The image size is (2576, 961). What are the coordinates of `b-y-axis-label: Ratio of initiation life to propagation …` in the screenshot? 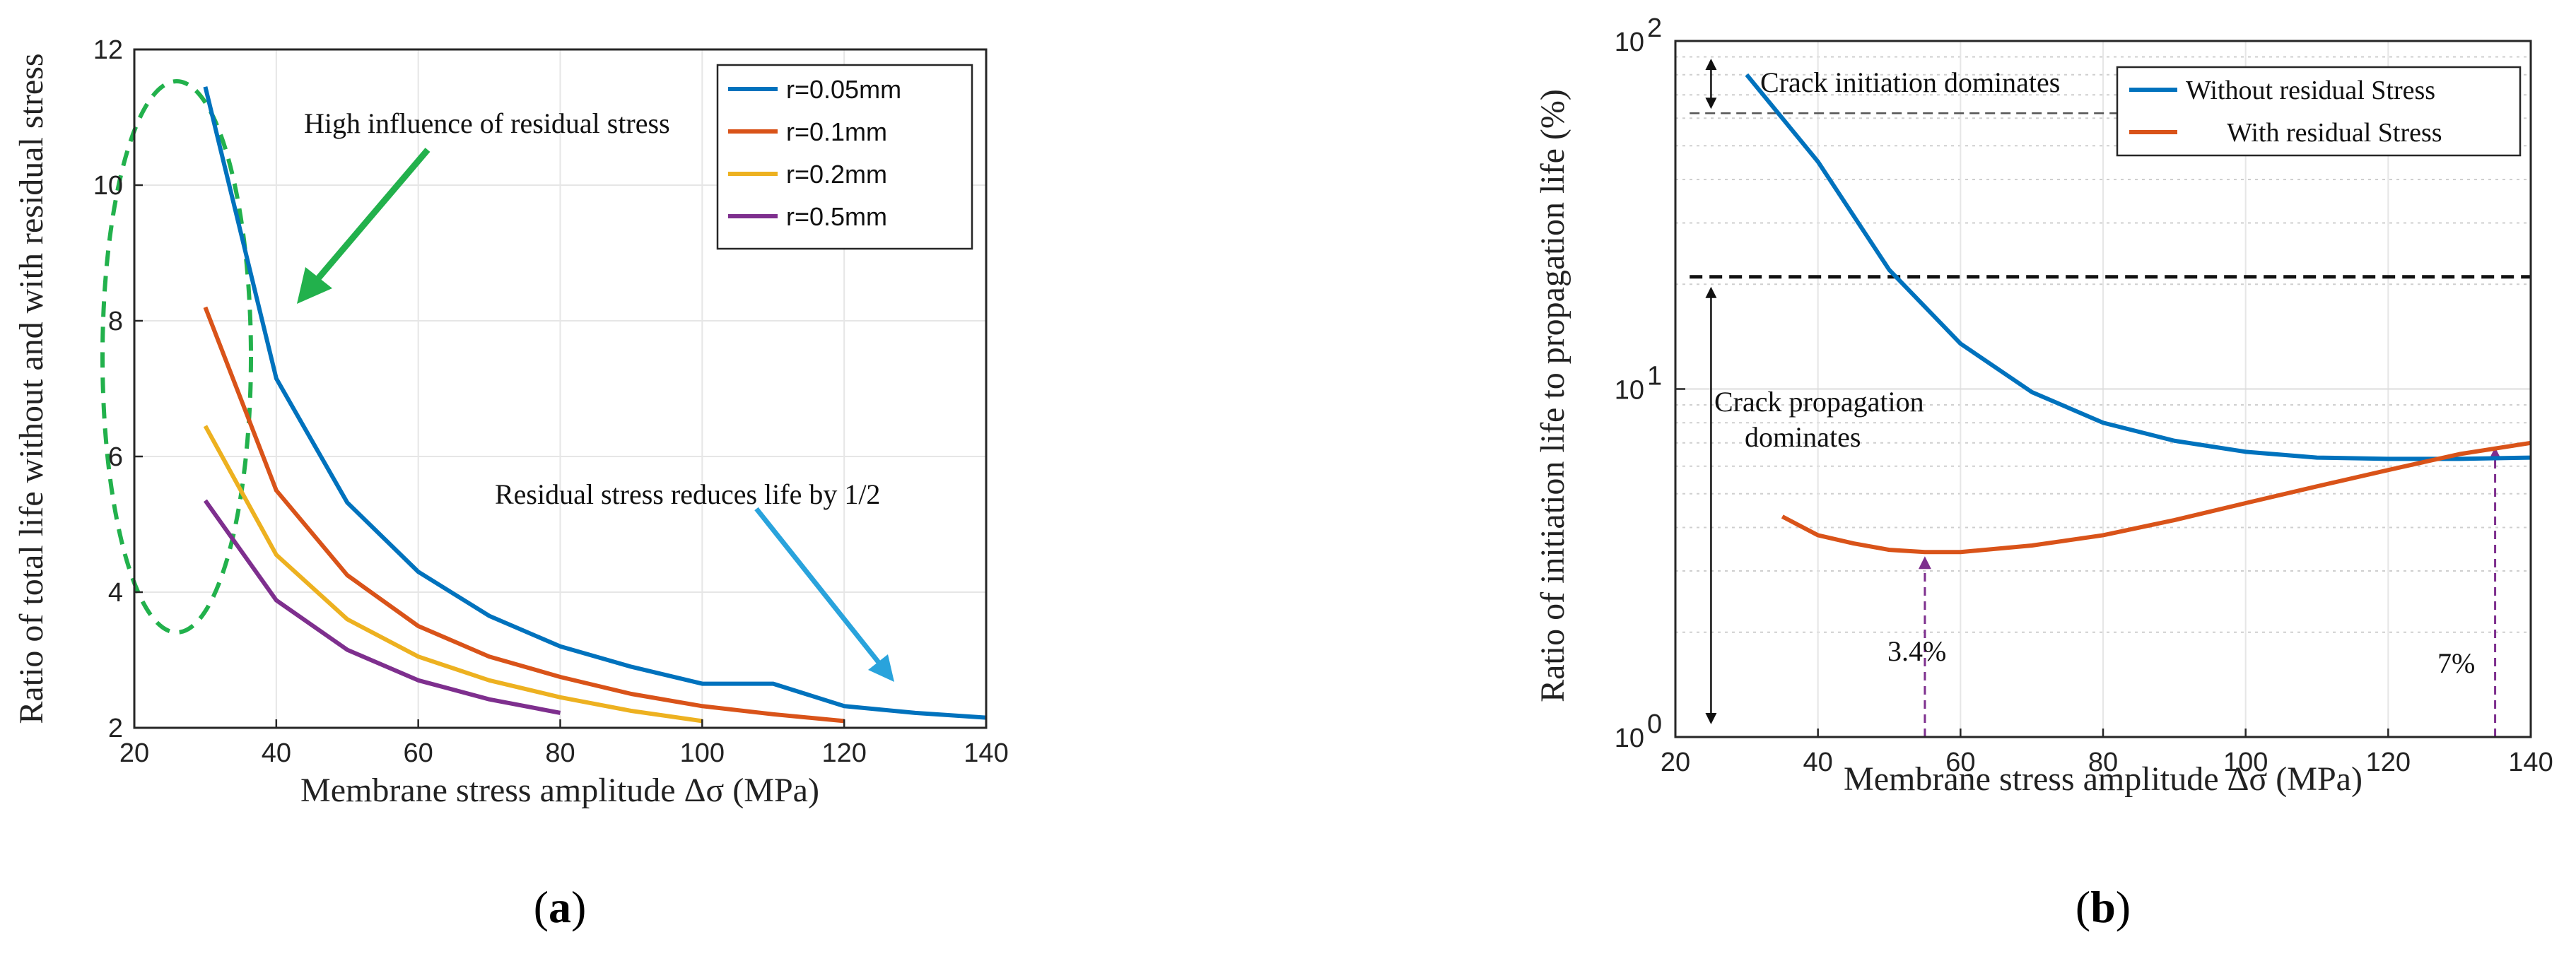 It's located at (1552, 395).